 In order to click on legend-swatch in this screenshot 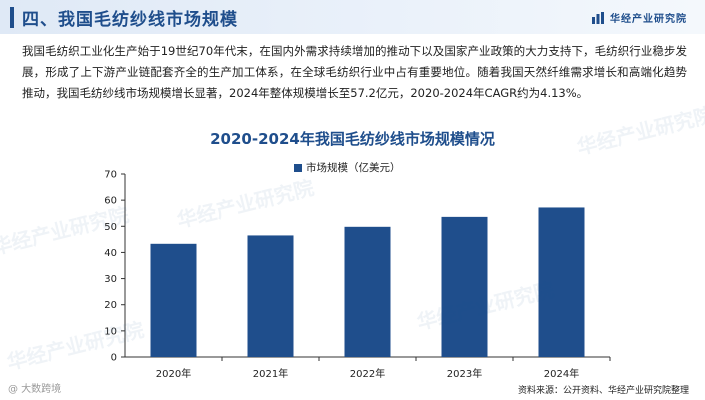, I will do `click(298, 167)`.